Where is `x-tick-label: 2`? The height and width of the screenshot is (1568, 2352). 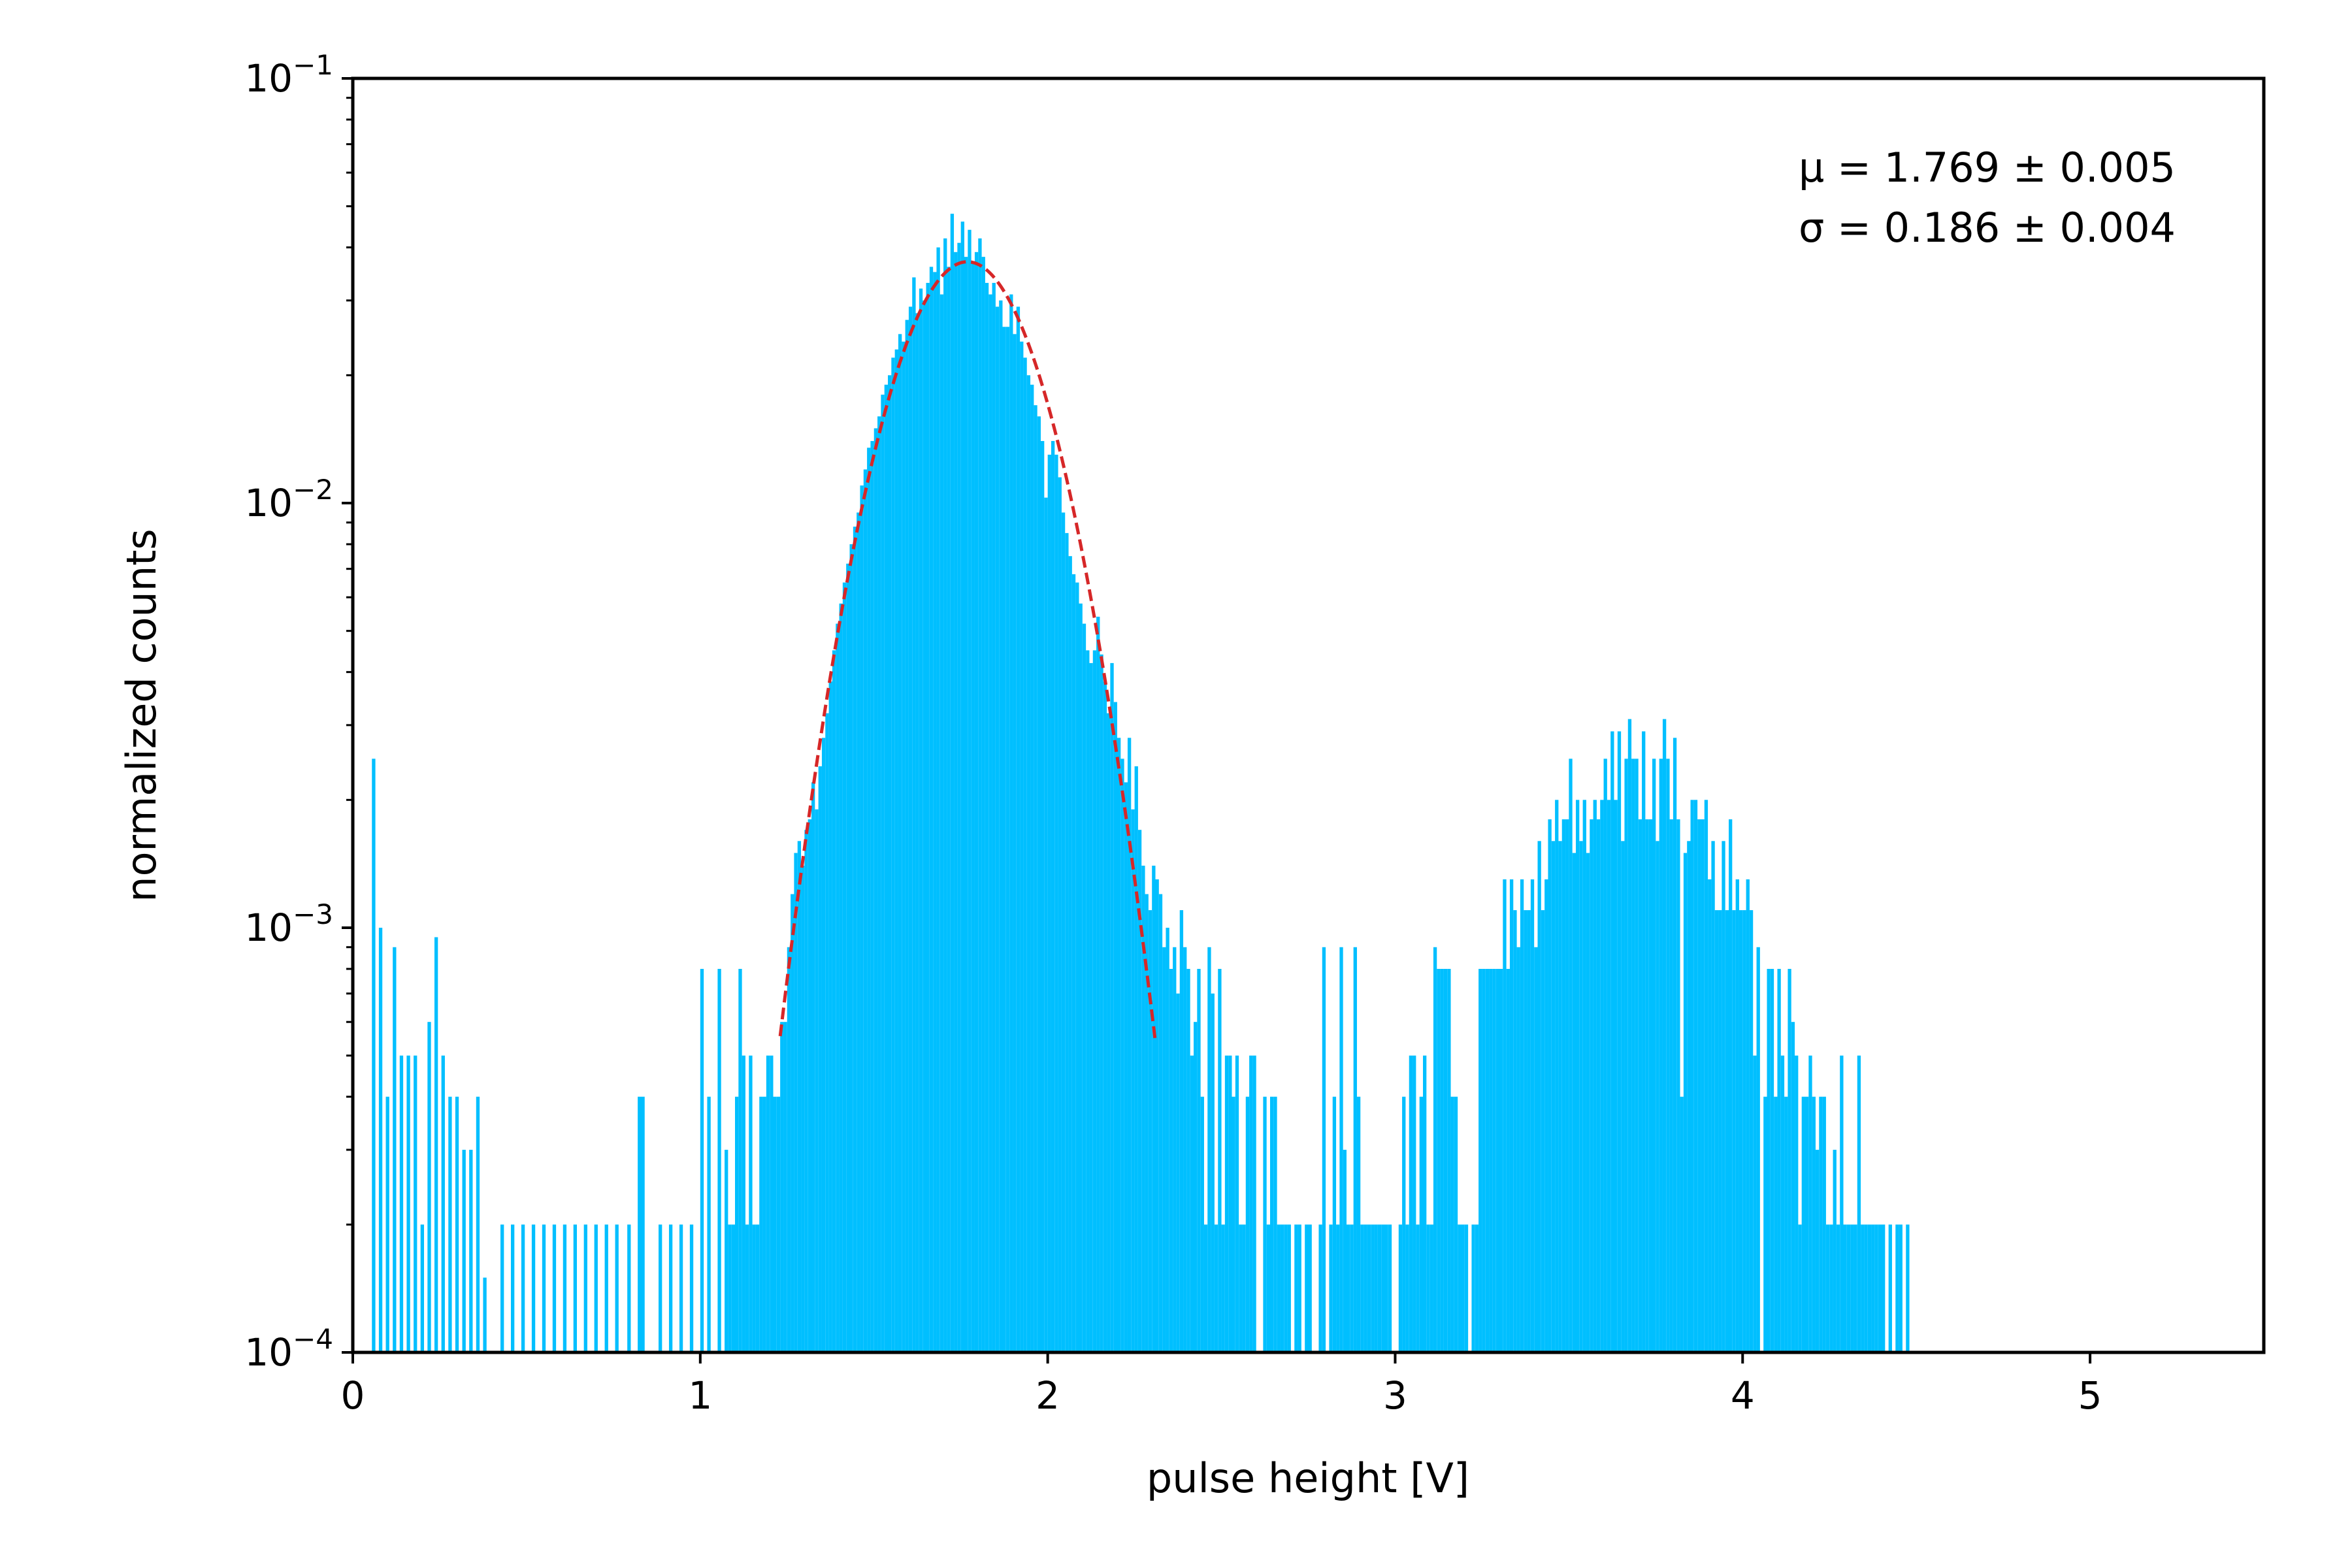
x-tick-label: 2 is located at coordinates (1048, 1395).